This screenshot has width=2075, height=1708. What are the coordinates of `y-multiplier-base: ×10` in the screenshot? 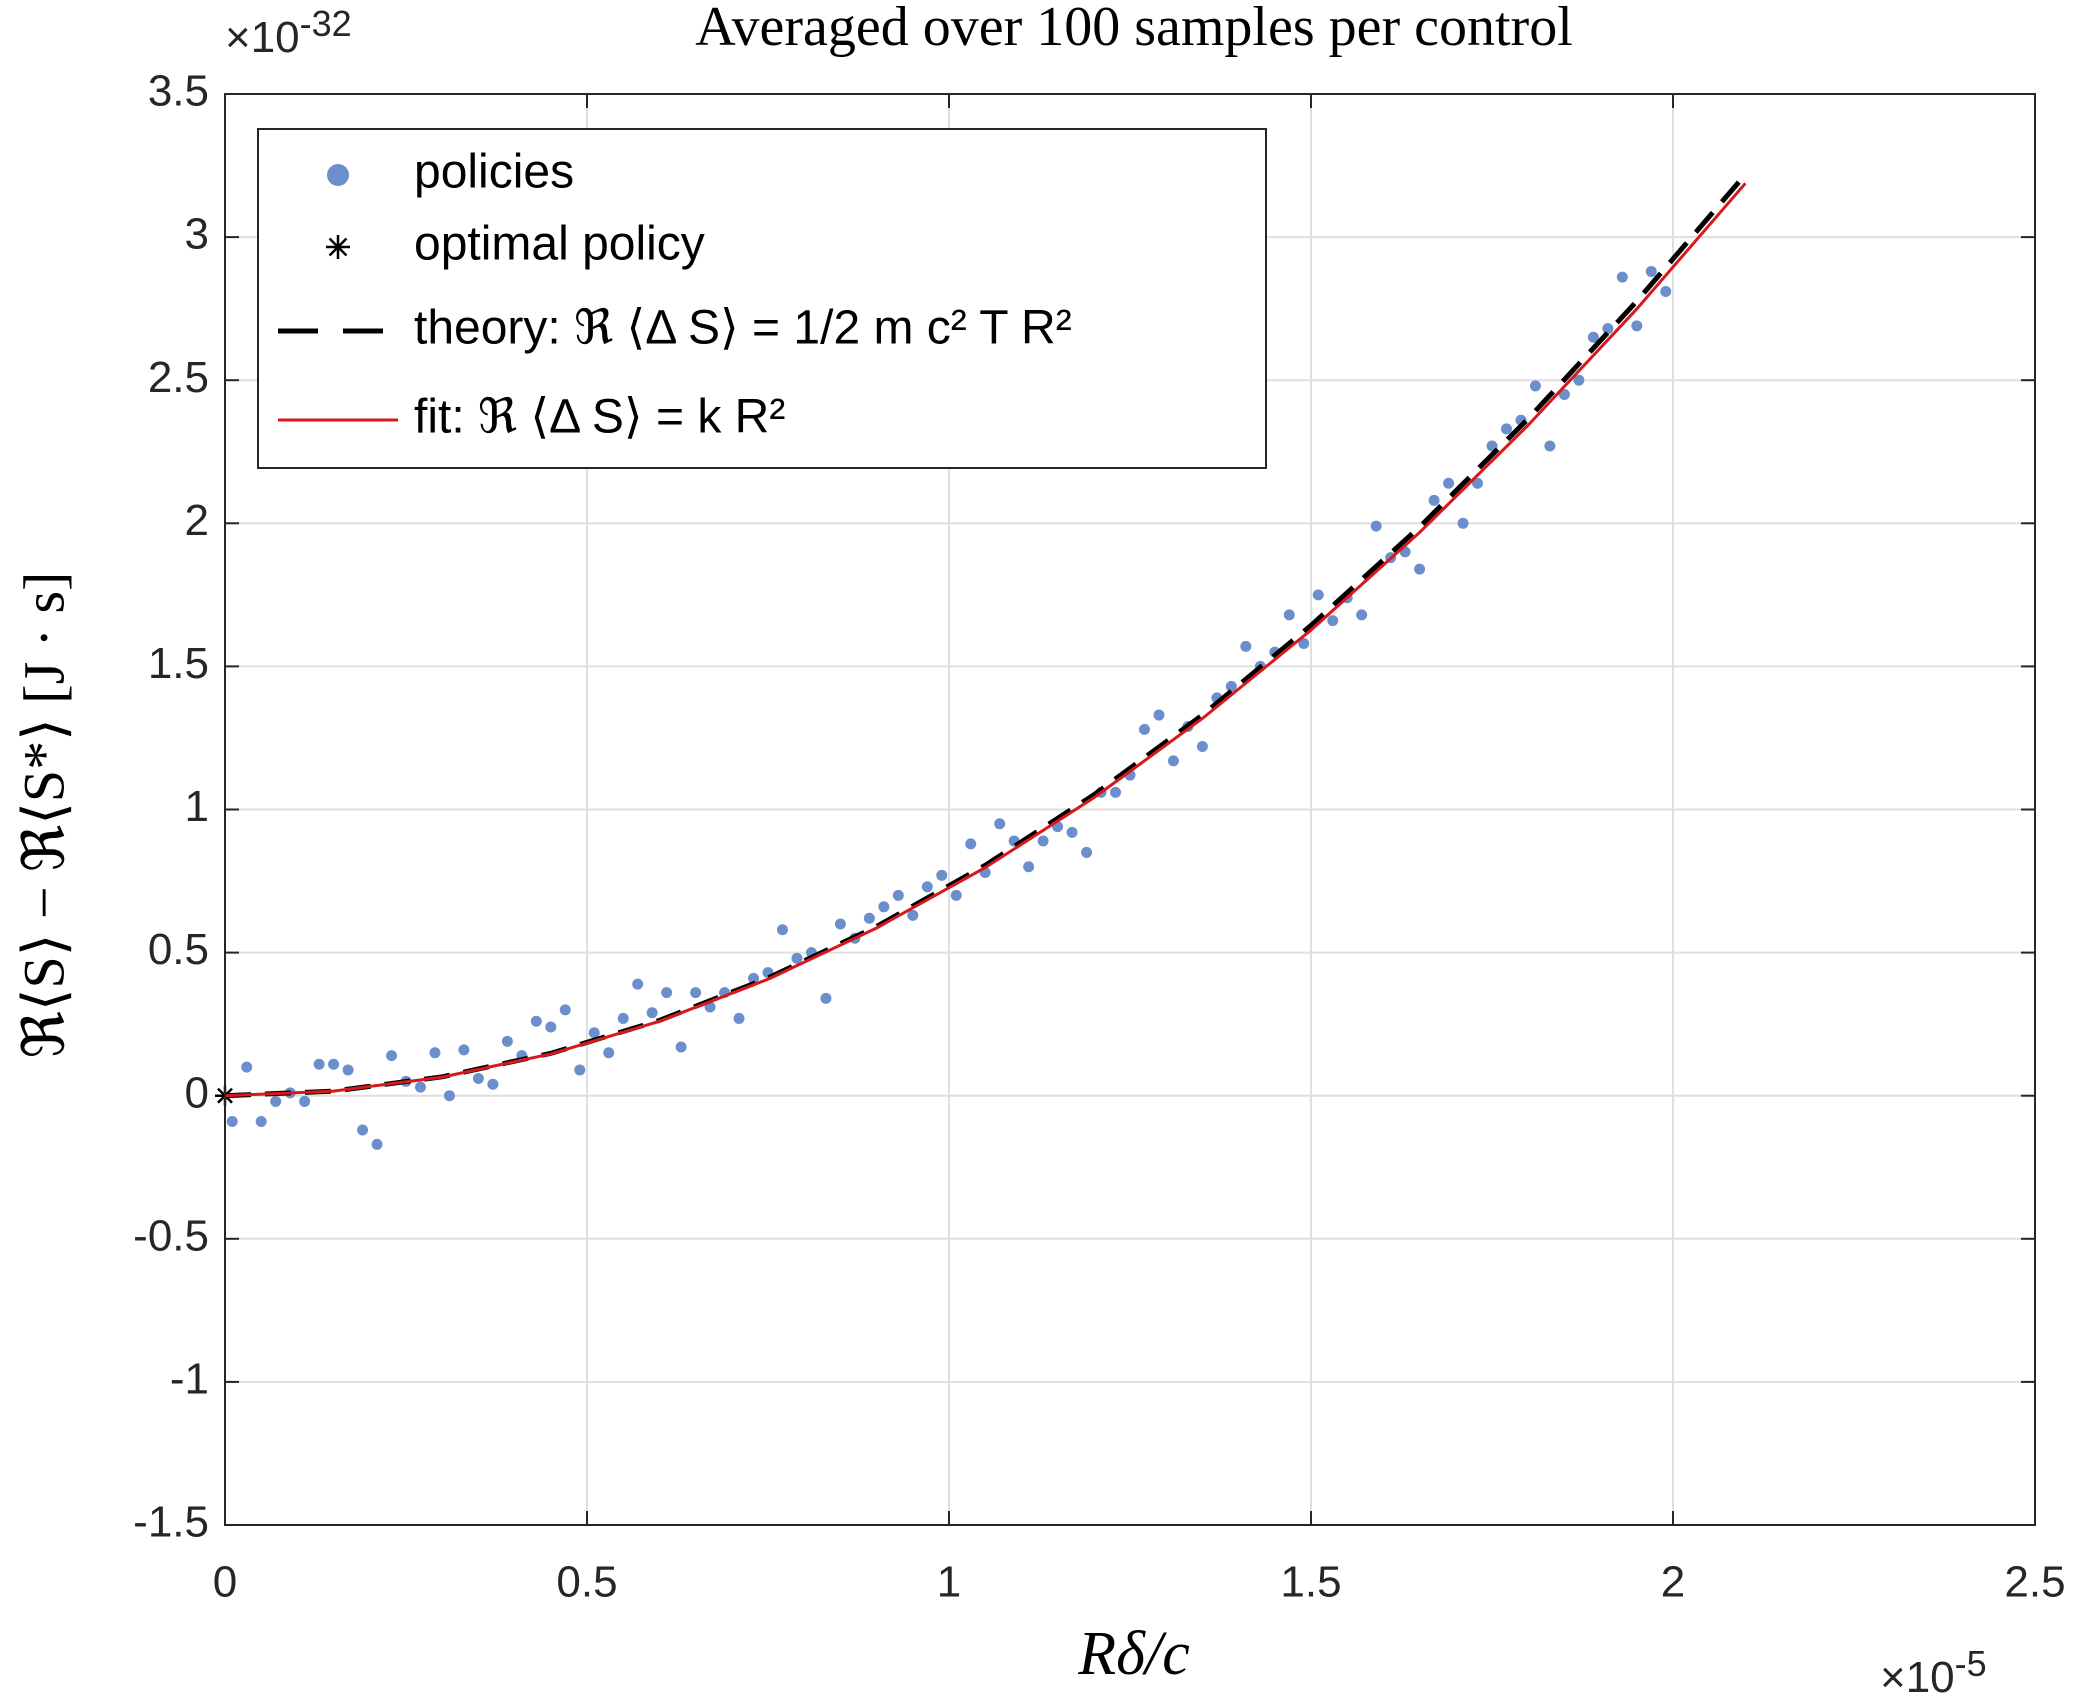 It's located at (262, 37).